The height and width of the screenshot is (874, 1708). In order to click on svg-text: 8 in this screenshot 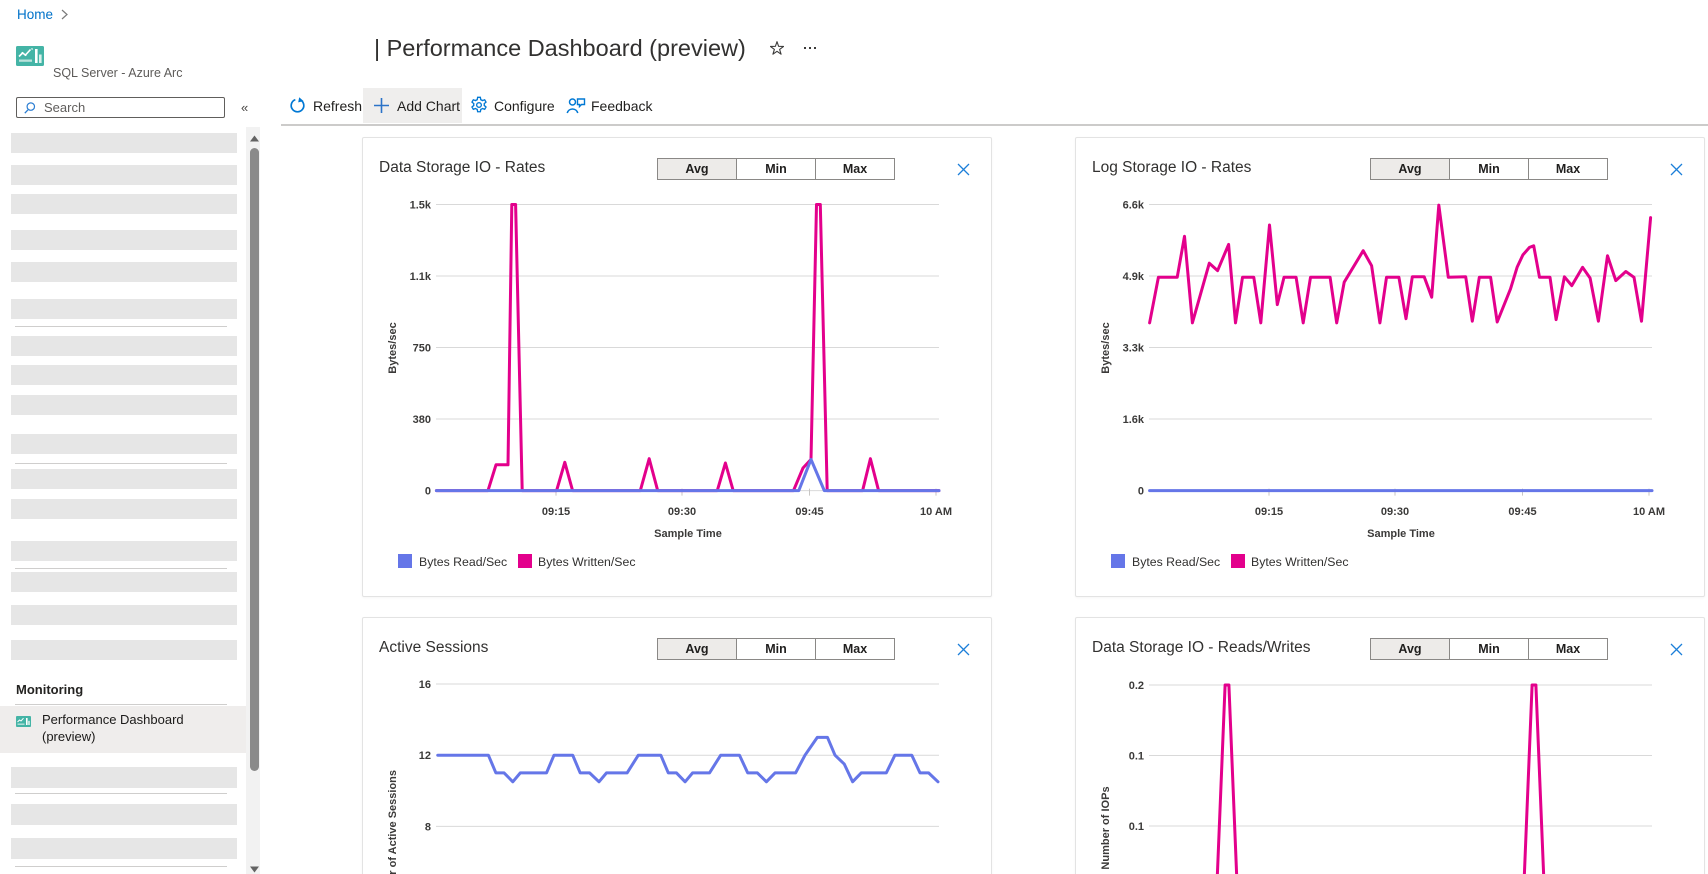, I will do `click(428, 827)`.